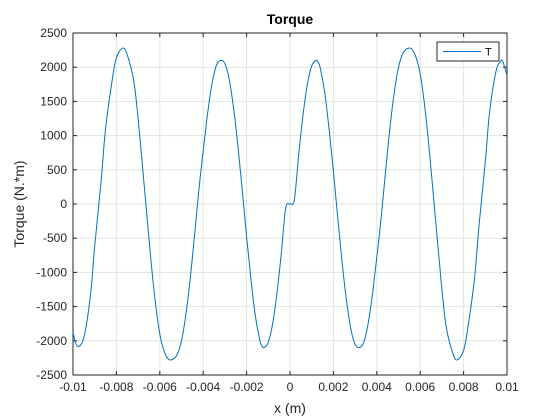 This screenshot has width=560, height=420. What do you see at coordinates (468, 51) in the screenshot?
I see `legend: T` at bounding box center [468, 51].